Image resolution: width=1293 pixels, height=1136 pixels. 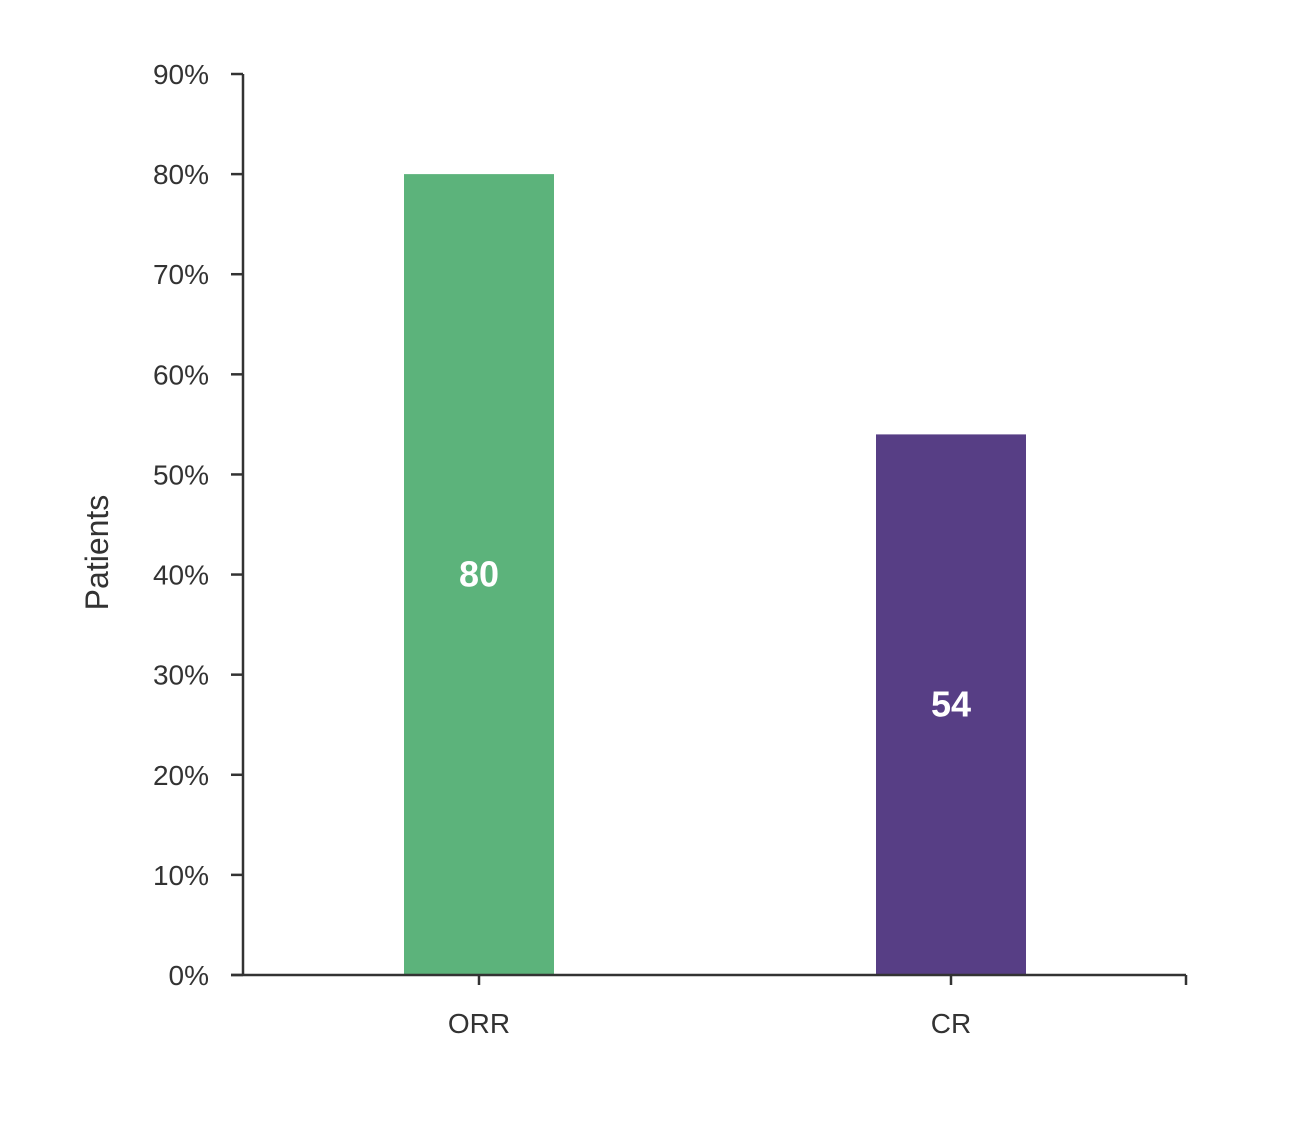 What do you see at coordinates (818, 1007) in the screenshot?
I see `x-axis-ticks: ORR CR` at bounding box center [818, 1007].